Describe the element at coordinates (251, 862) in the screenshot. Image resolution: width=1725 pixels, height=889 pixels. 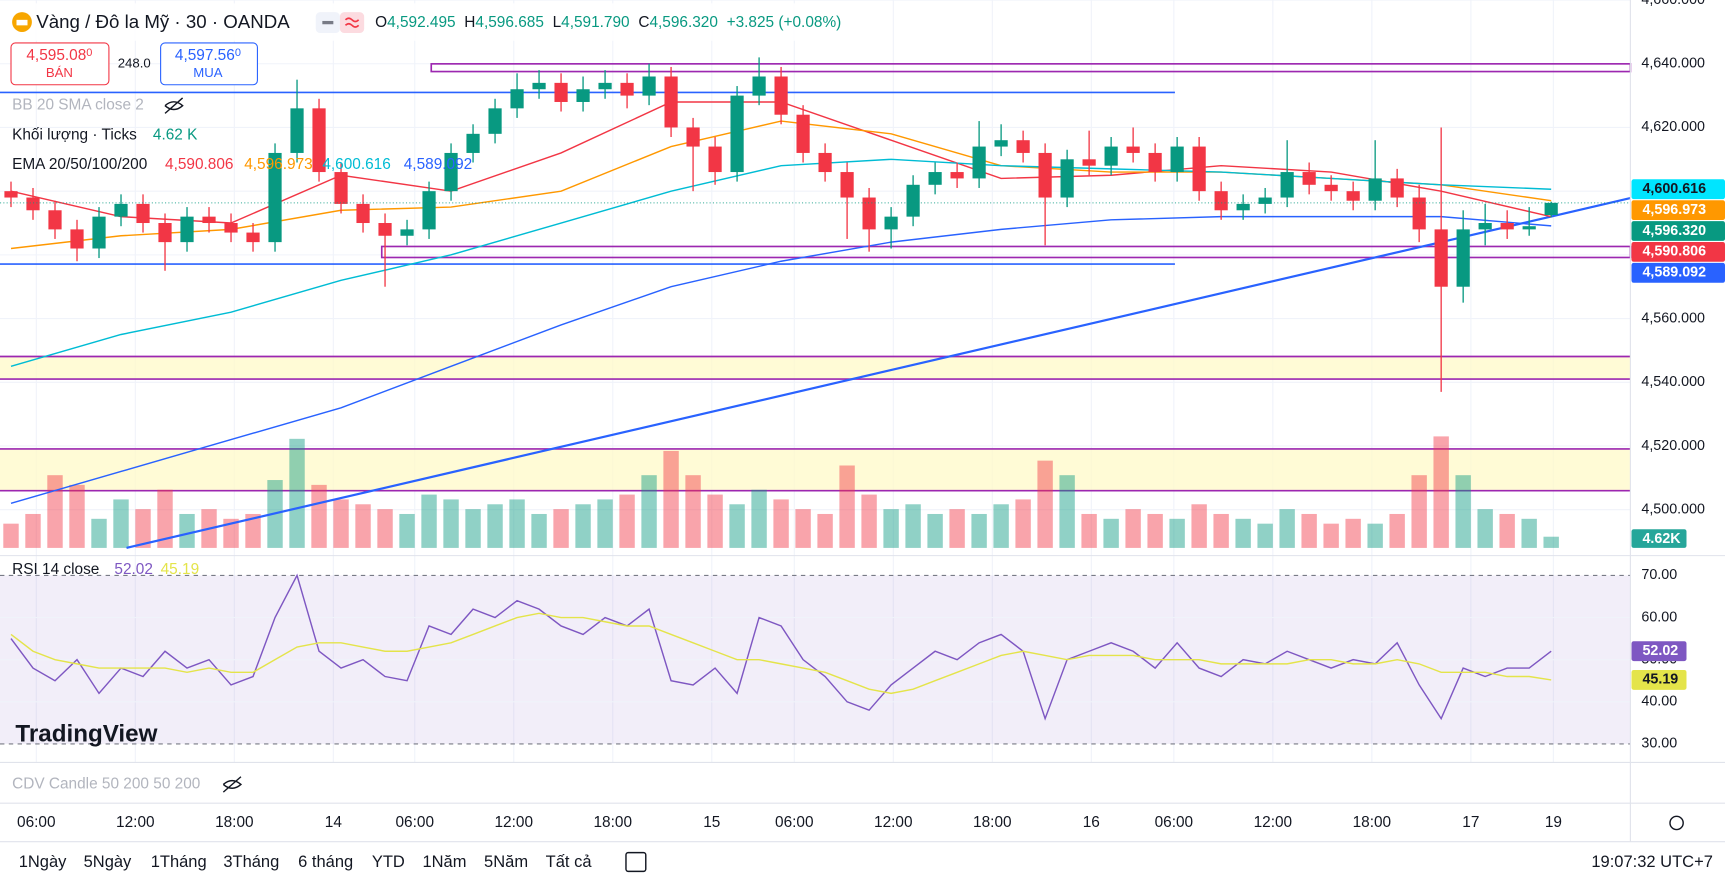
I see `range-button: 3Tháng` at that location.